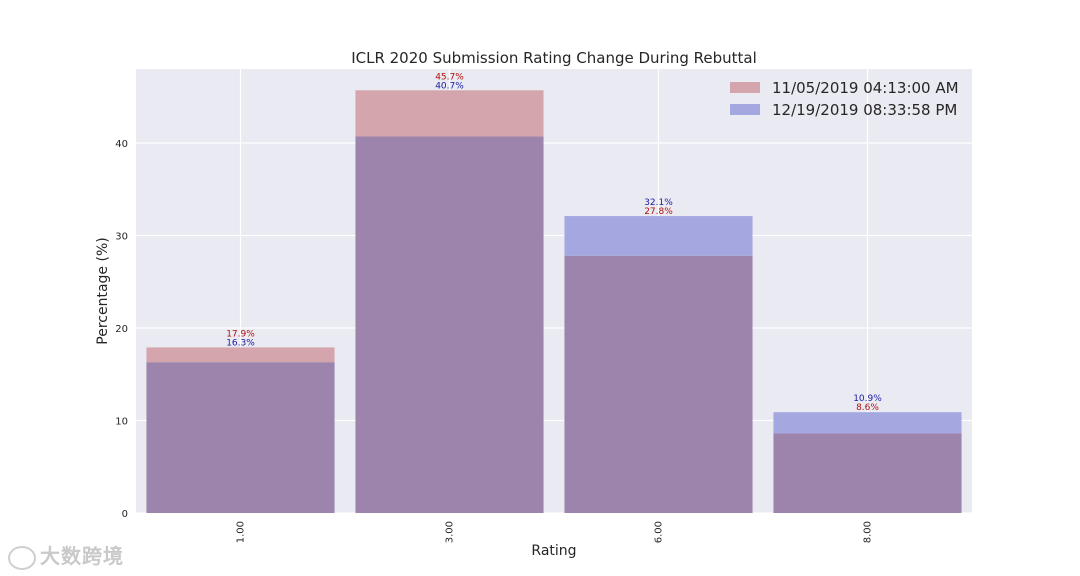 The image size is (1080, 576). What do you see at coordinates (82, 556) in the screenshot?
I see `watermark-text: 大数跨境` at bounding box center [82, 556].